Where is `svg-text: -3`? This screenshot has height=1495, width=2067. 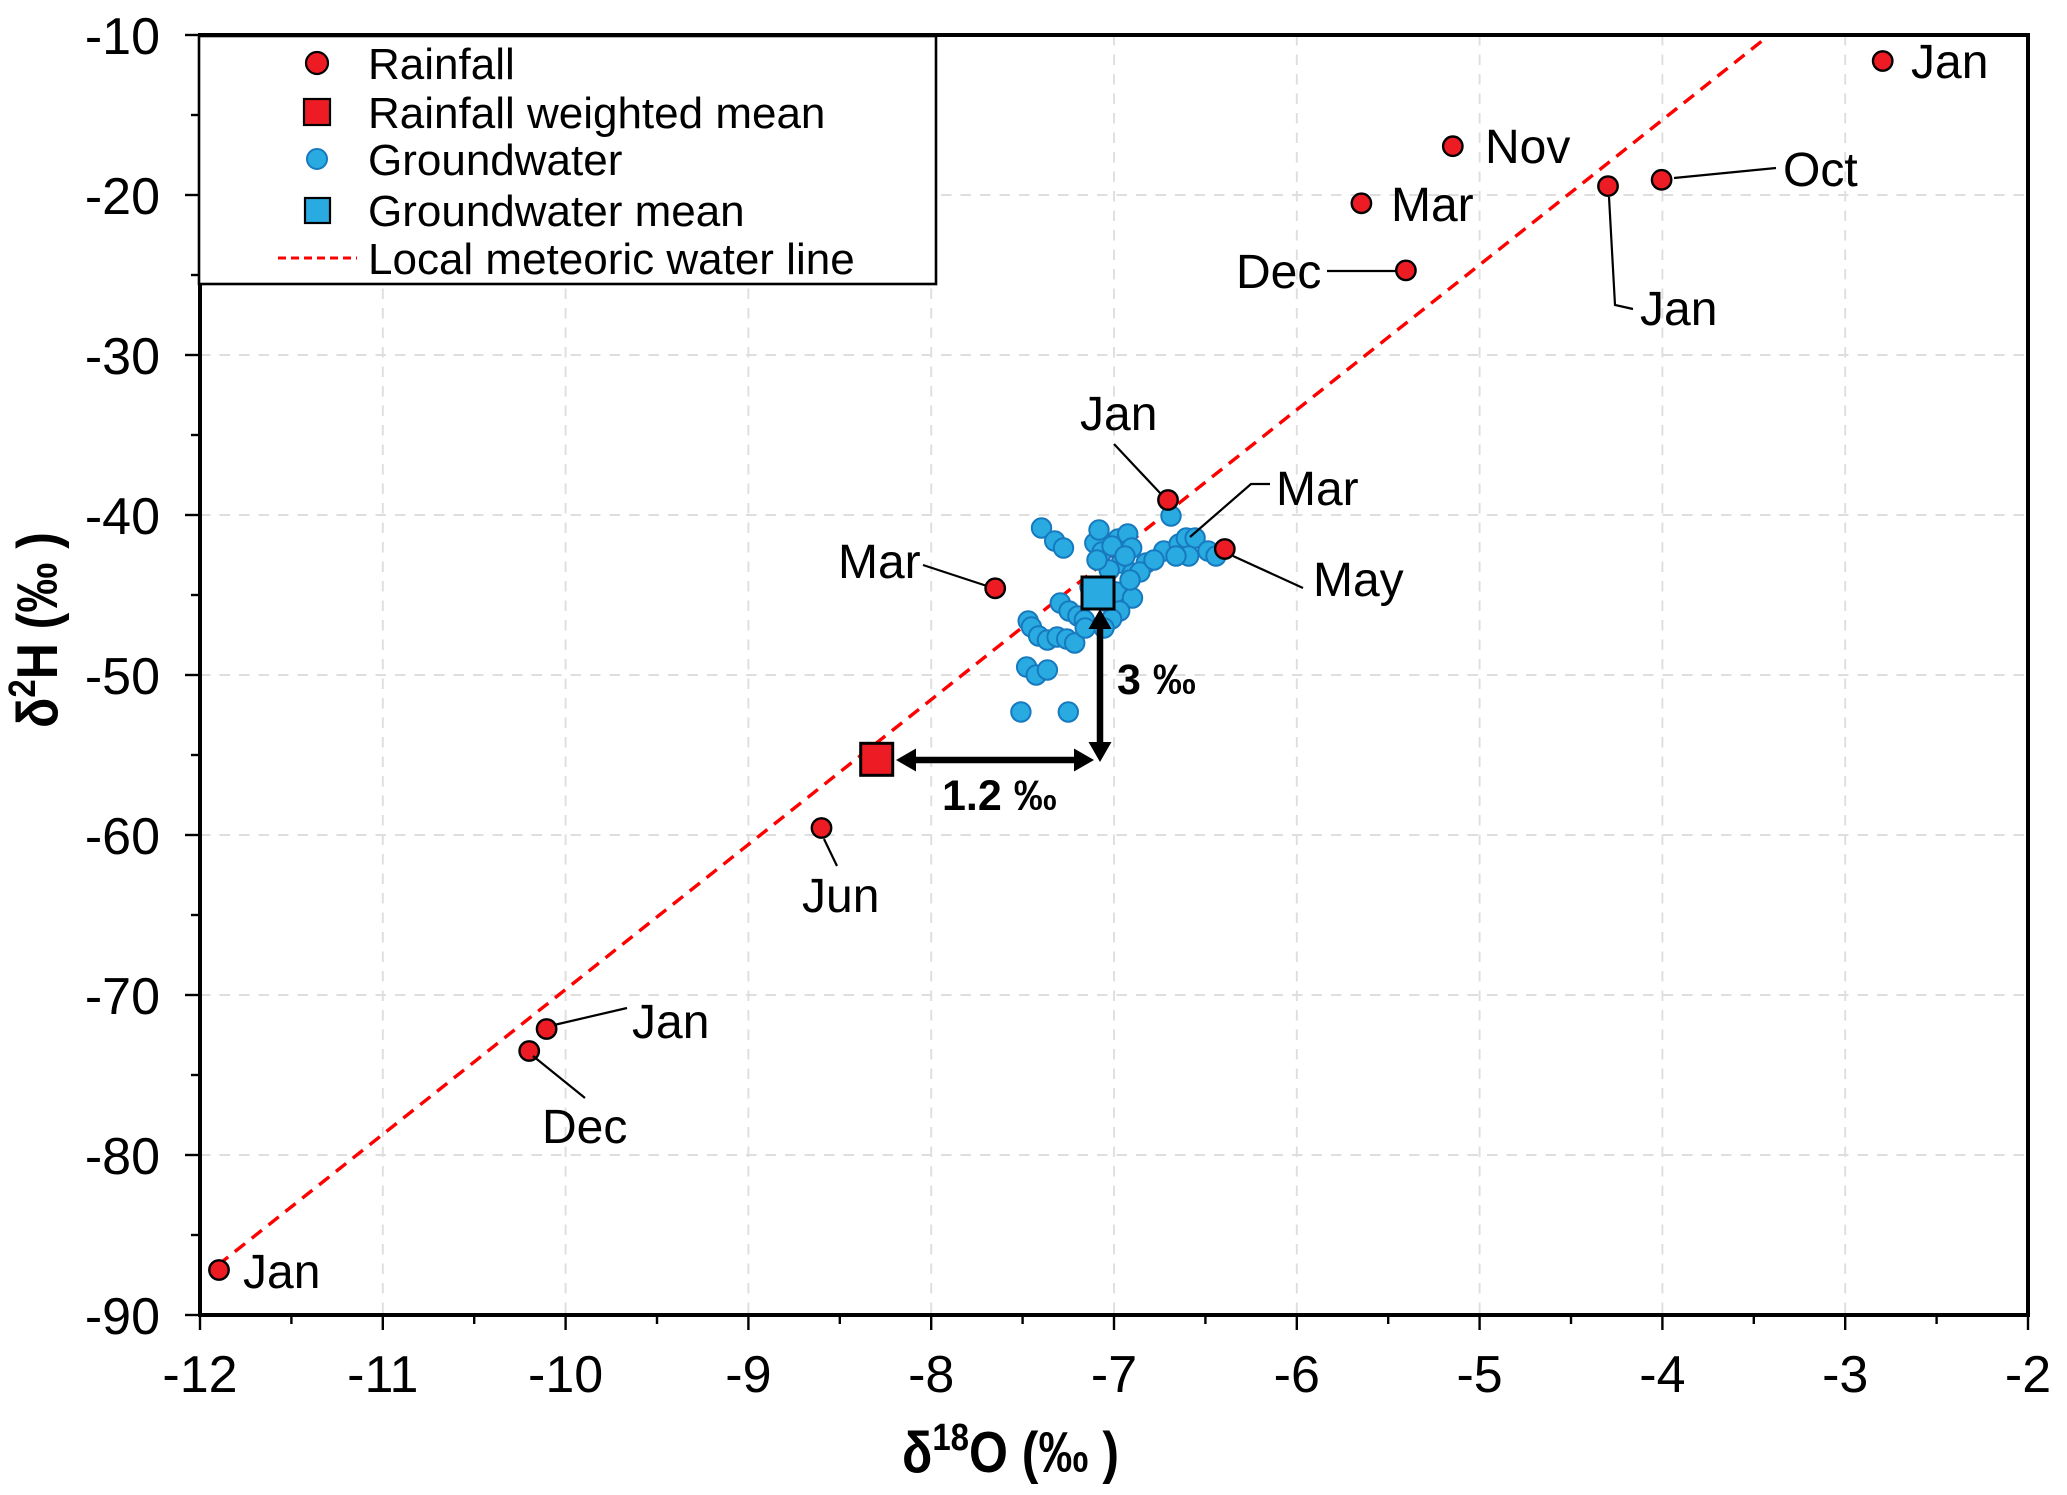
svg-text: -3 is located at coordinates (1845, 1375).